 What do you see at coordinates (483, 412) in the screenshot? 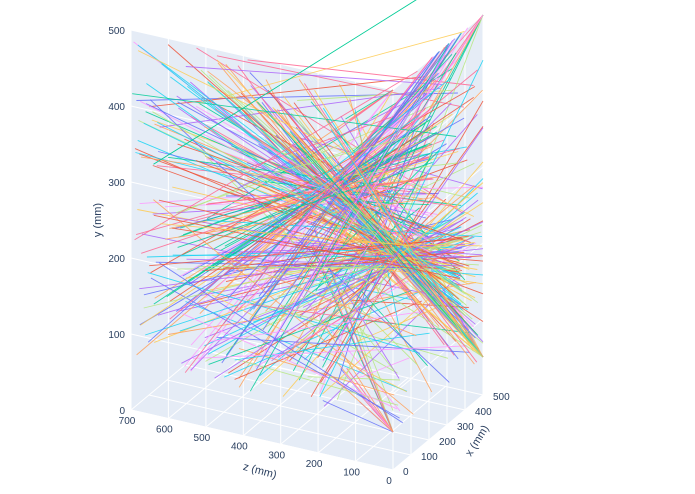
I see `x-tick-label: 400` at bounding box center [483, 412].